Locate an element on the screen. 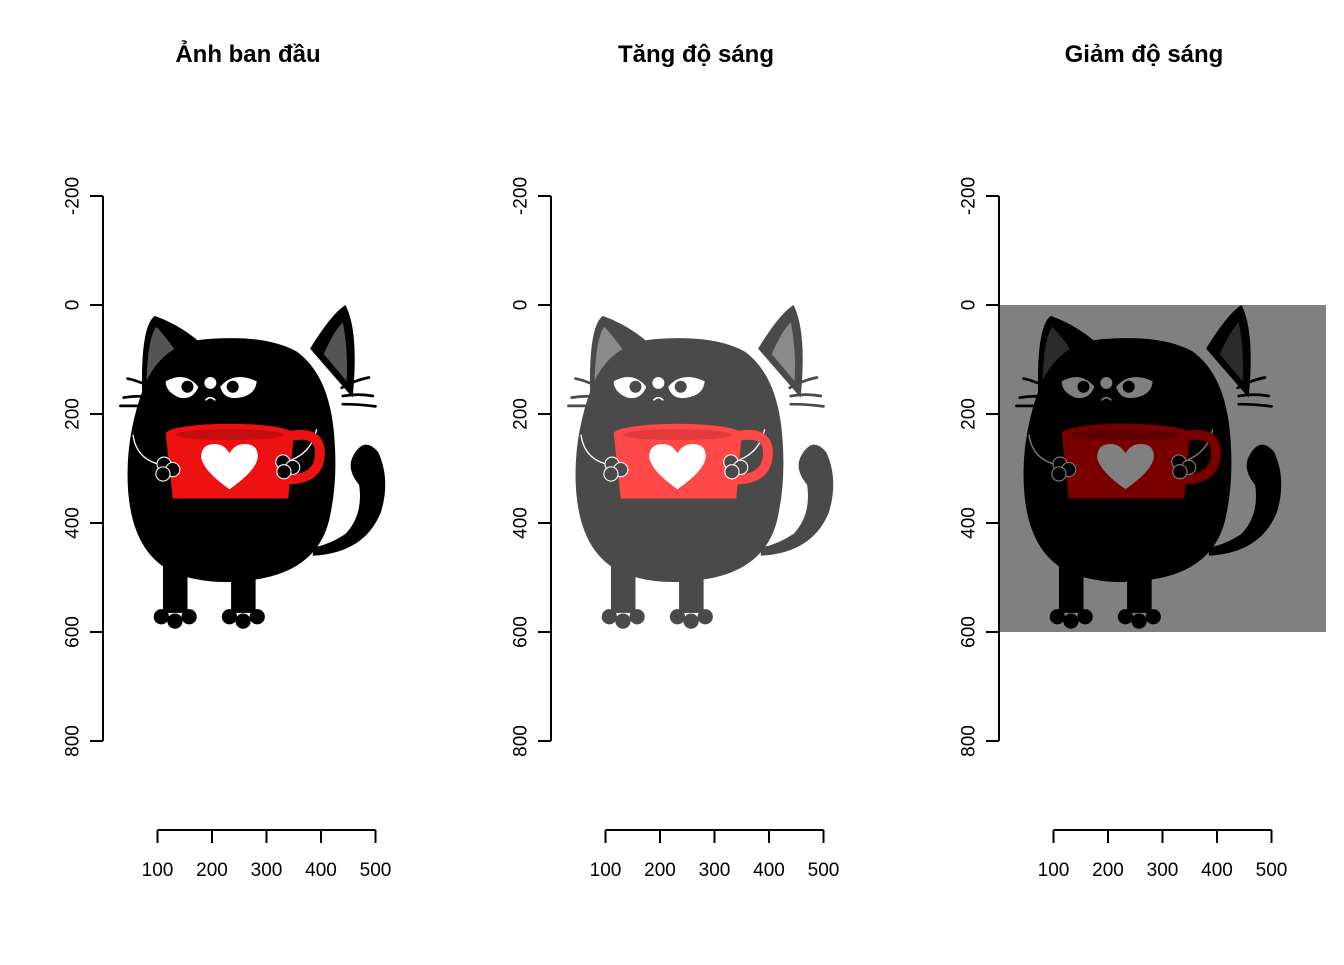 Image resolution: width=1344 pixels, height=965 pixels. panel-title: Ảnh ban đầu is located at coordinates (247, 53).